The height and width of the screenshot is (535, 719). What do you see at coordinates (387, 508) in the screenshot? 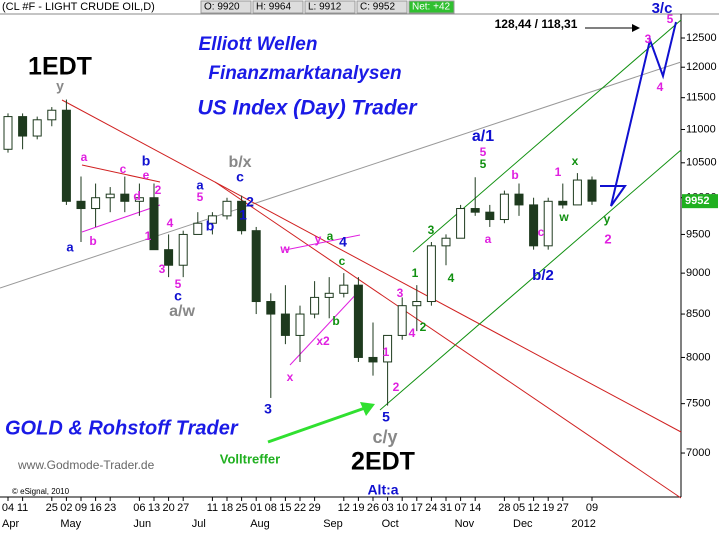
I see `x-tick-label: 03` at bounding box center [387, 508].